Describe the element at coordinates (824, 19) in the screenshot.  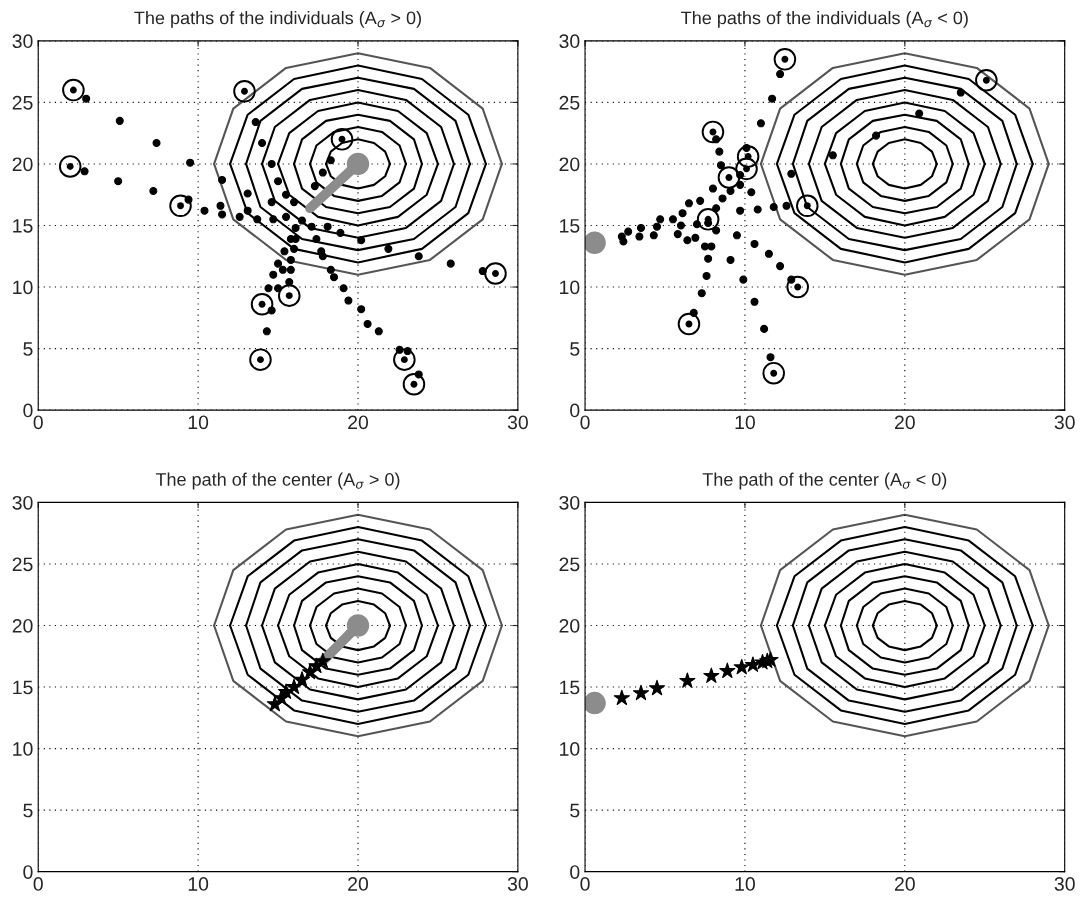
I see `chart-title: The paths of the individuals (A$_{σ}$ < 0)` at that location.